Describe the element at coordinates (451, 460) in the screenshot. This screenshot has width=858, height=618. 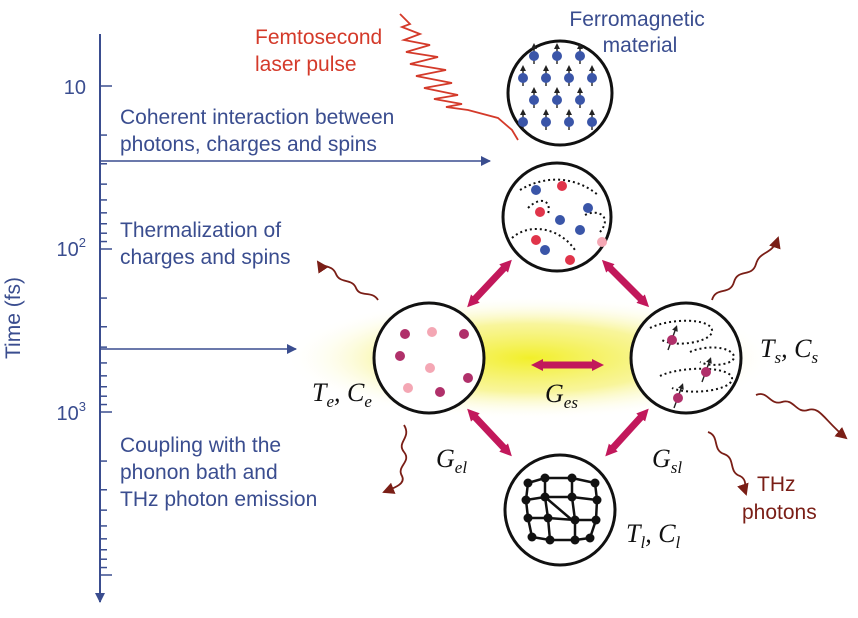
I see `Gel-symbol: Gel` at that location.